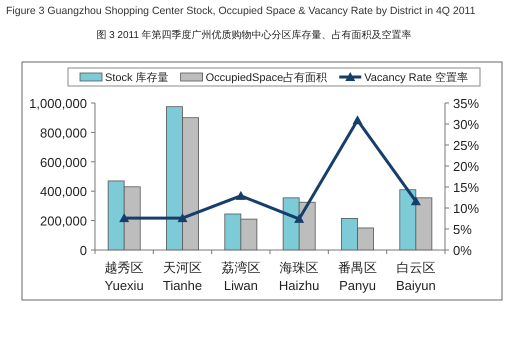 This screenshot has height=347, width=508. Describe the element at coordinates (182, 276) in the screenshot. I see `x-tick-label: 天河区 Tianhe` at that location.